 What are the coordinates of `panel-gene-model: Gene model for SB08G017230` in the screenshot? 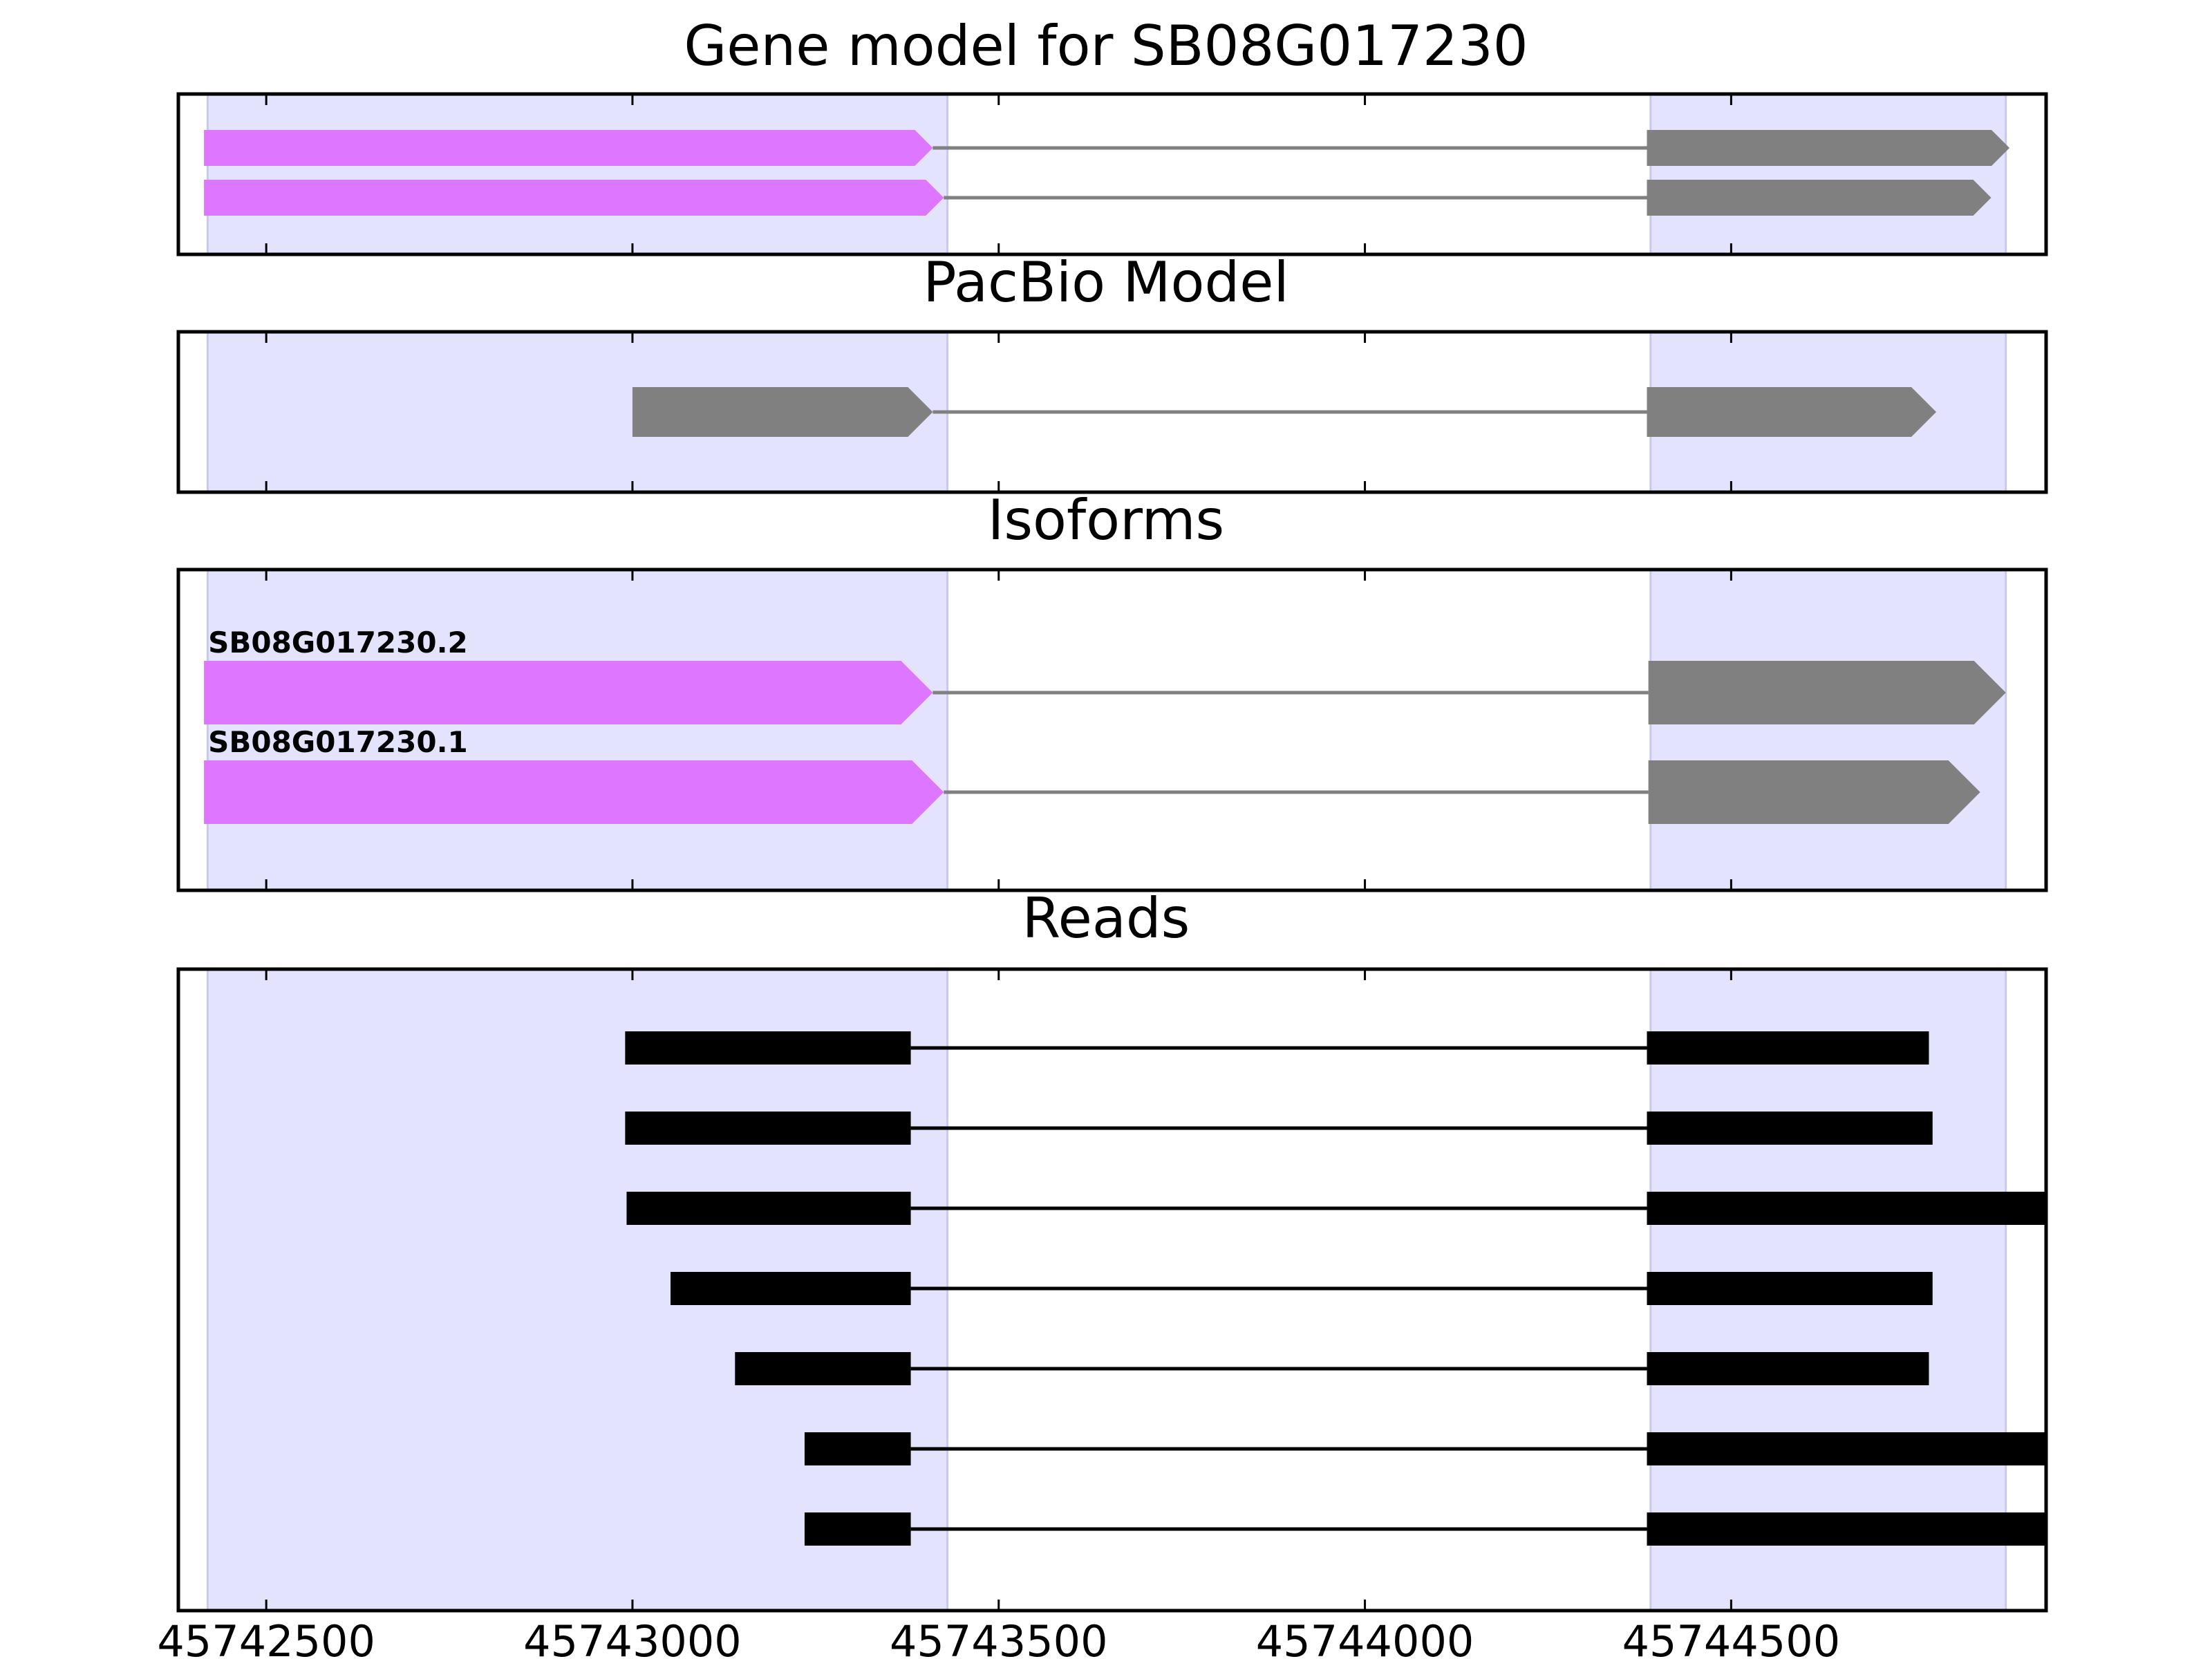 It's located at (1112, 135).